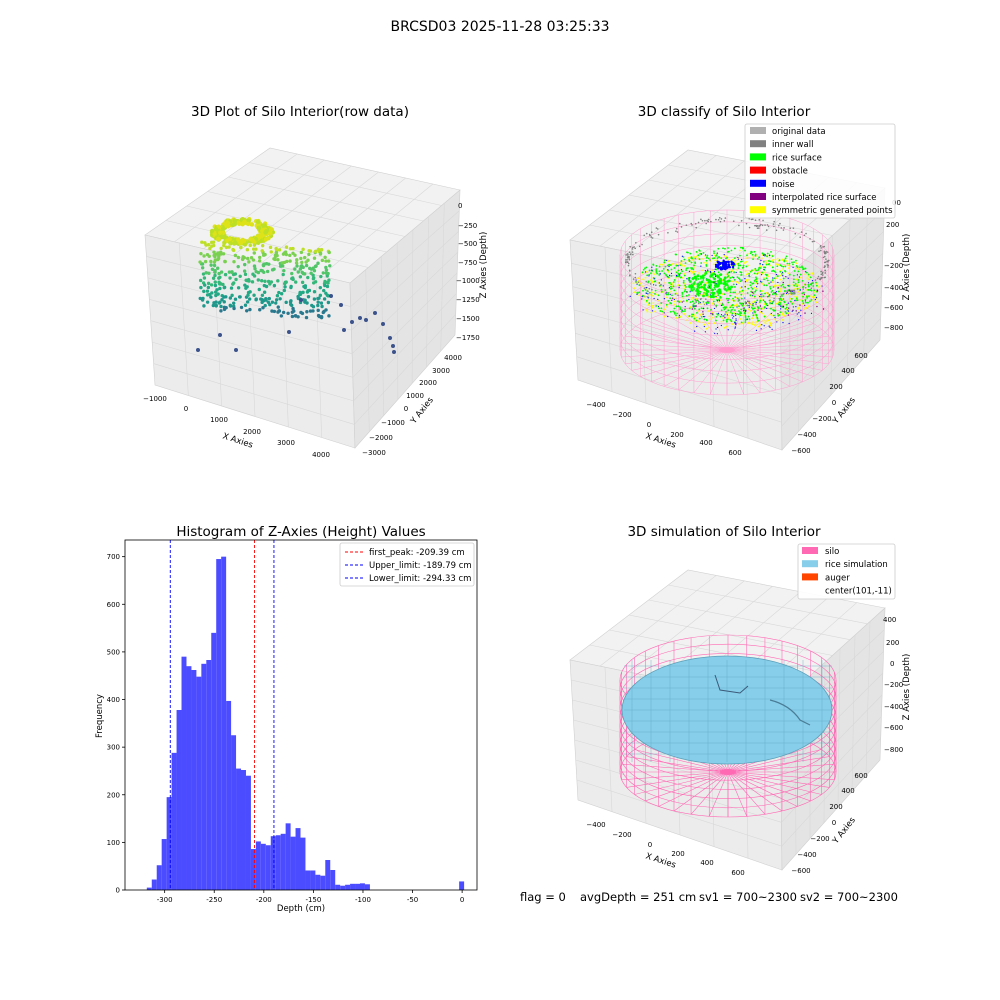  What do you see at coordinates (769, 786) in the screenshot?
I see `silo-floor-spoke` at bounding box center [769, 786].